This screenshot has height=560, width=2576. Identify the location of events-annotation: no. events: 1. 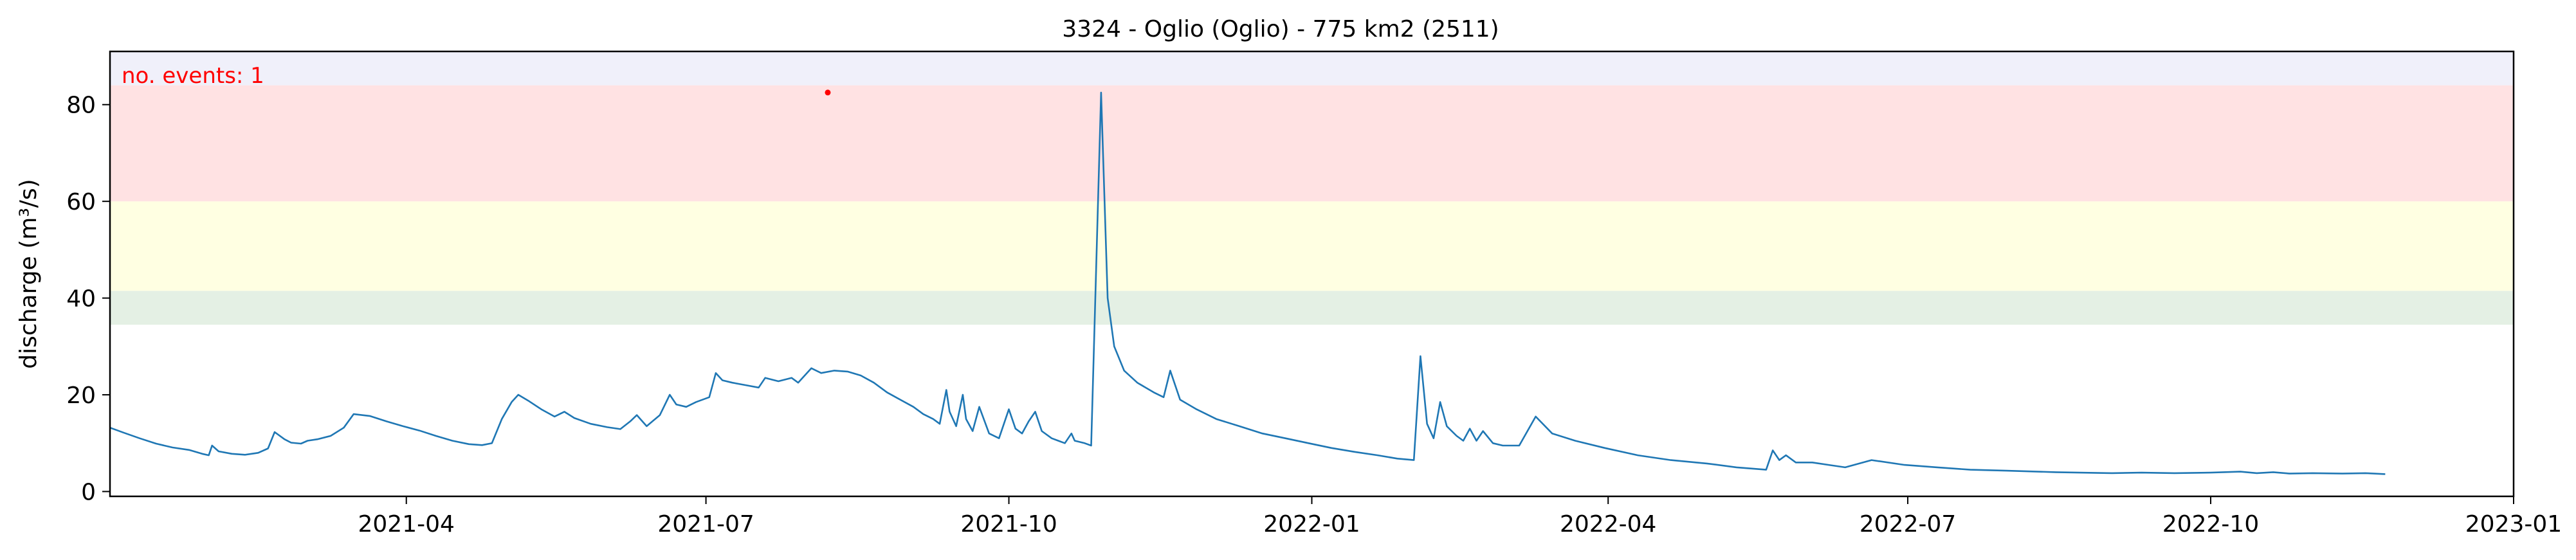
(193, 76).